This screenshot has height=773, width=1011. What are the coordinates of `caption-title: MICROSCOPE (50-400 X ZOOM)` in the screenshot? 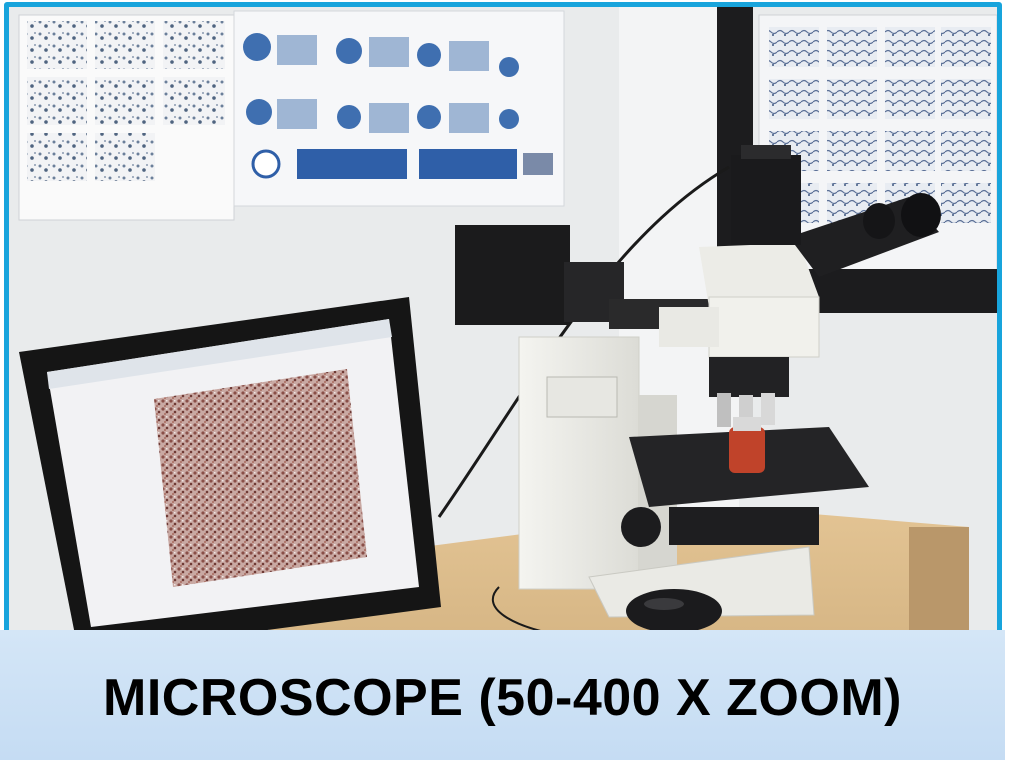 It's located at (502, 698).